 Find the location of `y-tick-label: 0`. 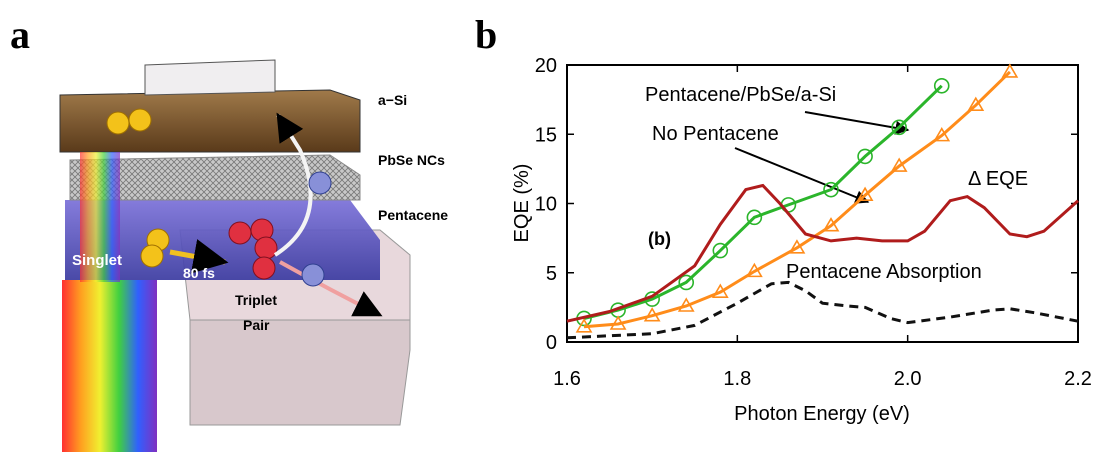

y-tick-label: 0 is located at coordinates (551, 343).